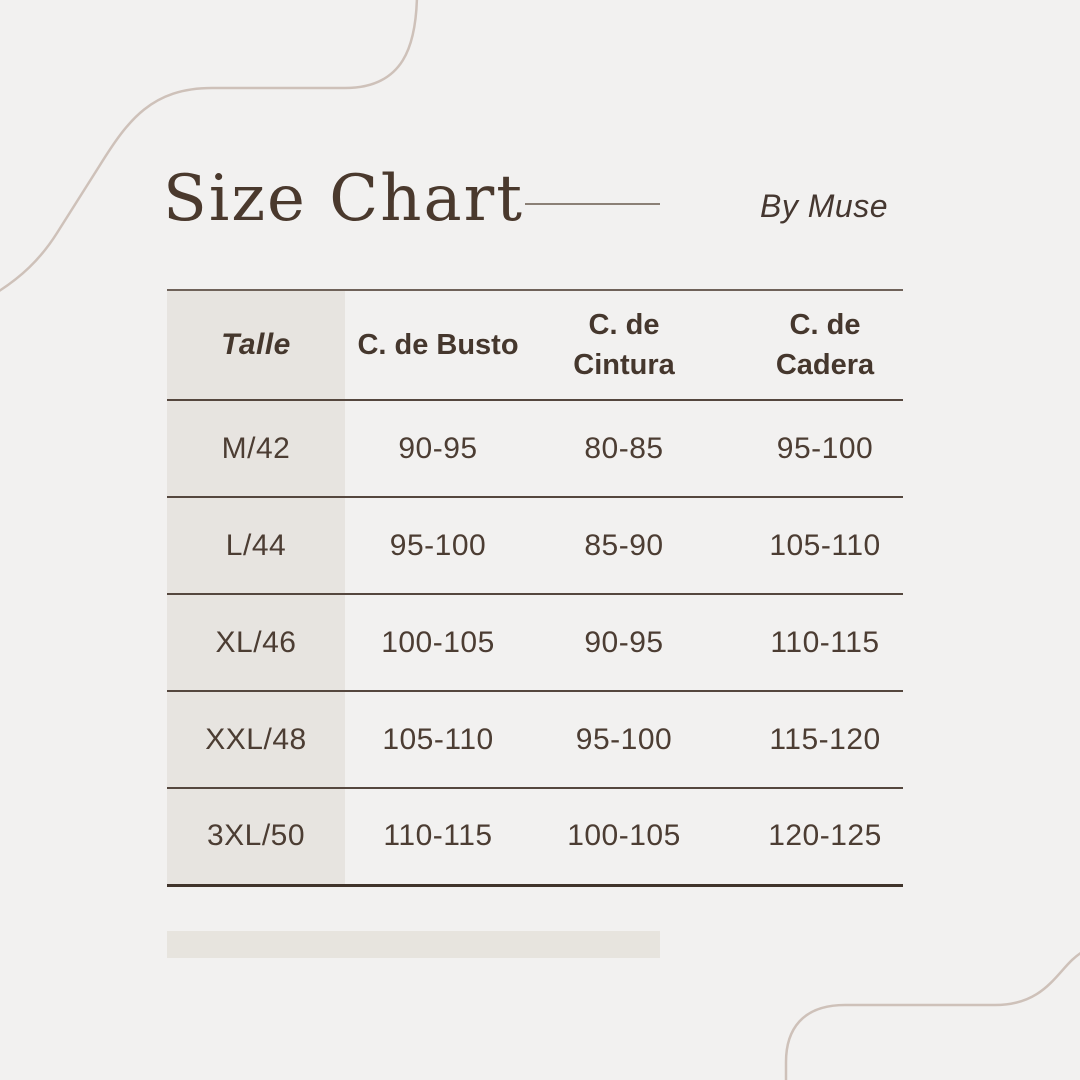  I want to click on cell-hip: 115-120, so click(825, 739).